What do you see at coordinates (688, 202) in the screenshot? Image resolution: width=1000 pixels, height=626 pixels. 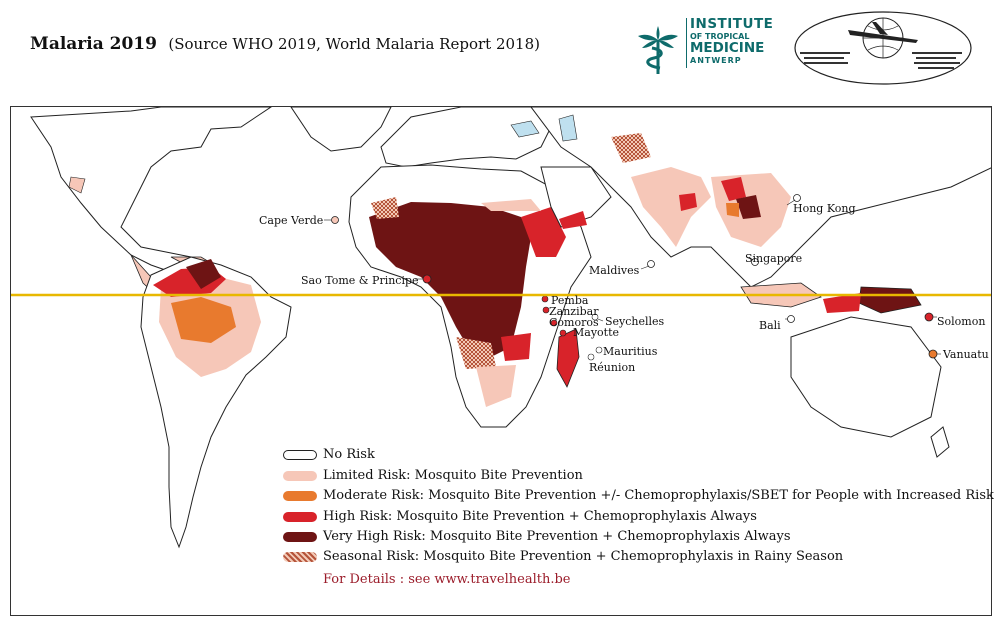 I see `india-high` at bounding box center [688, 202].